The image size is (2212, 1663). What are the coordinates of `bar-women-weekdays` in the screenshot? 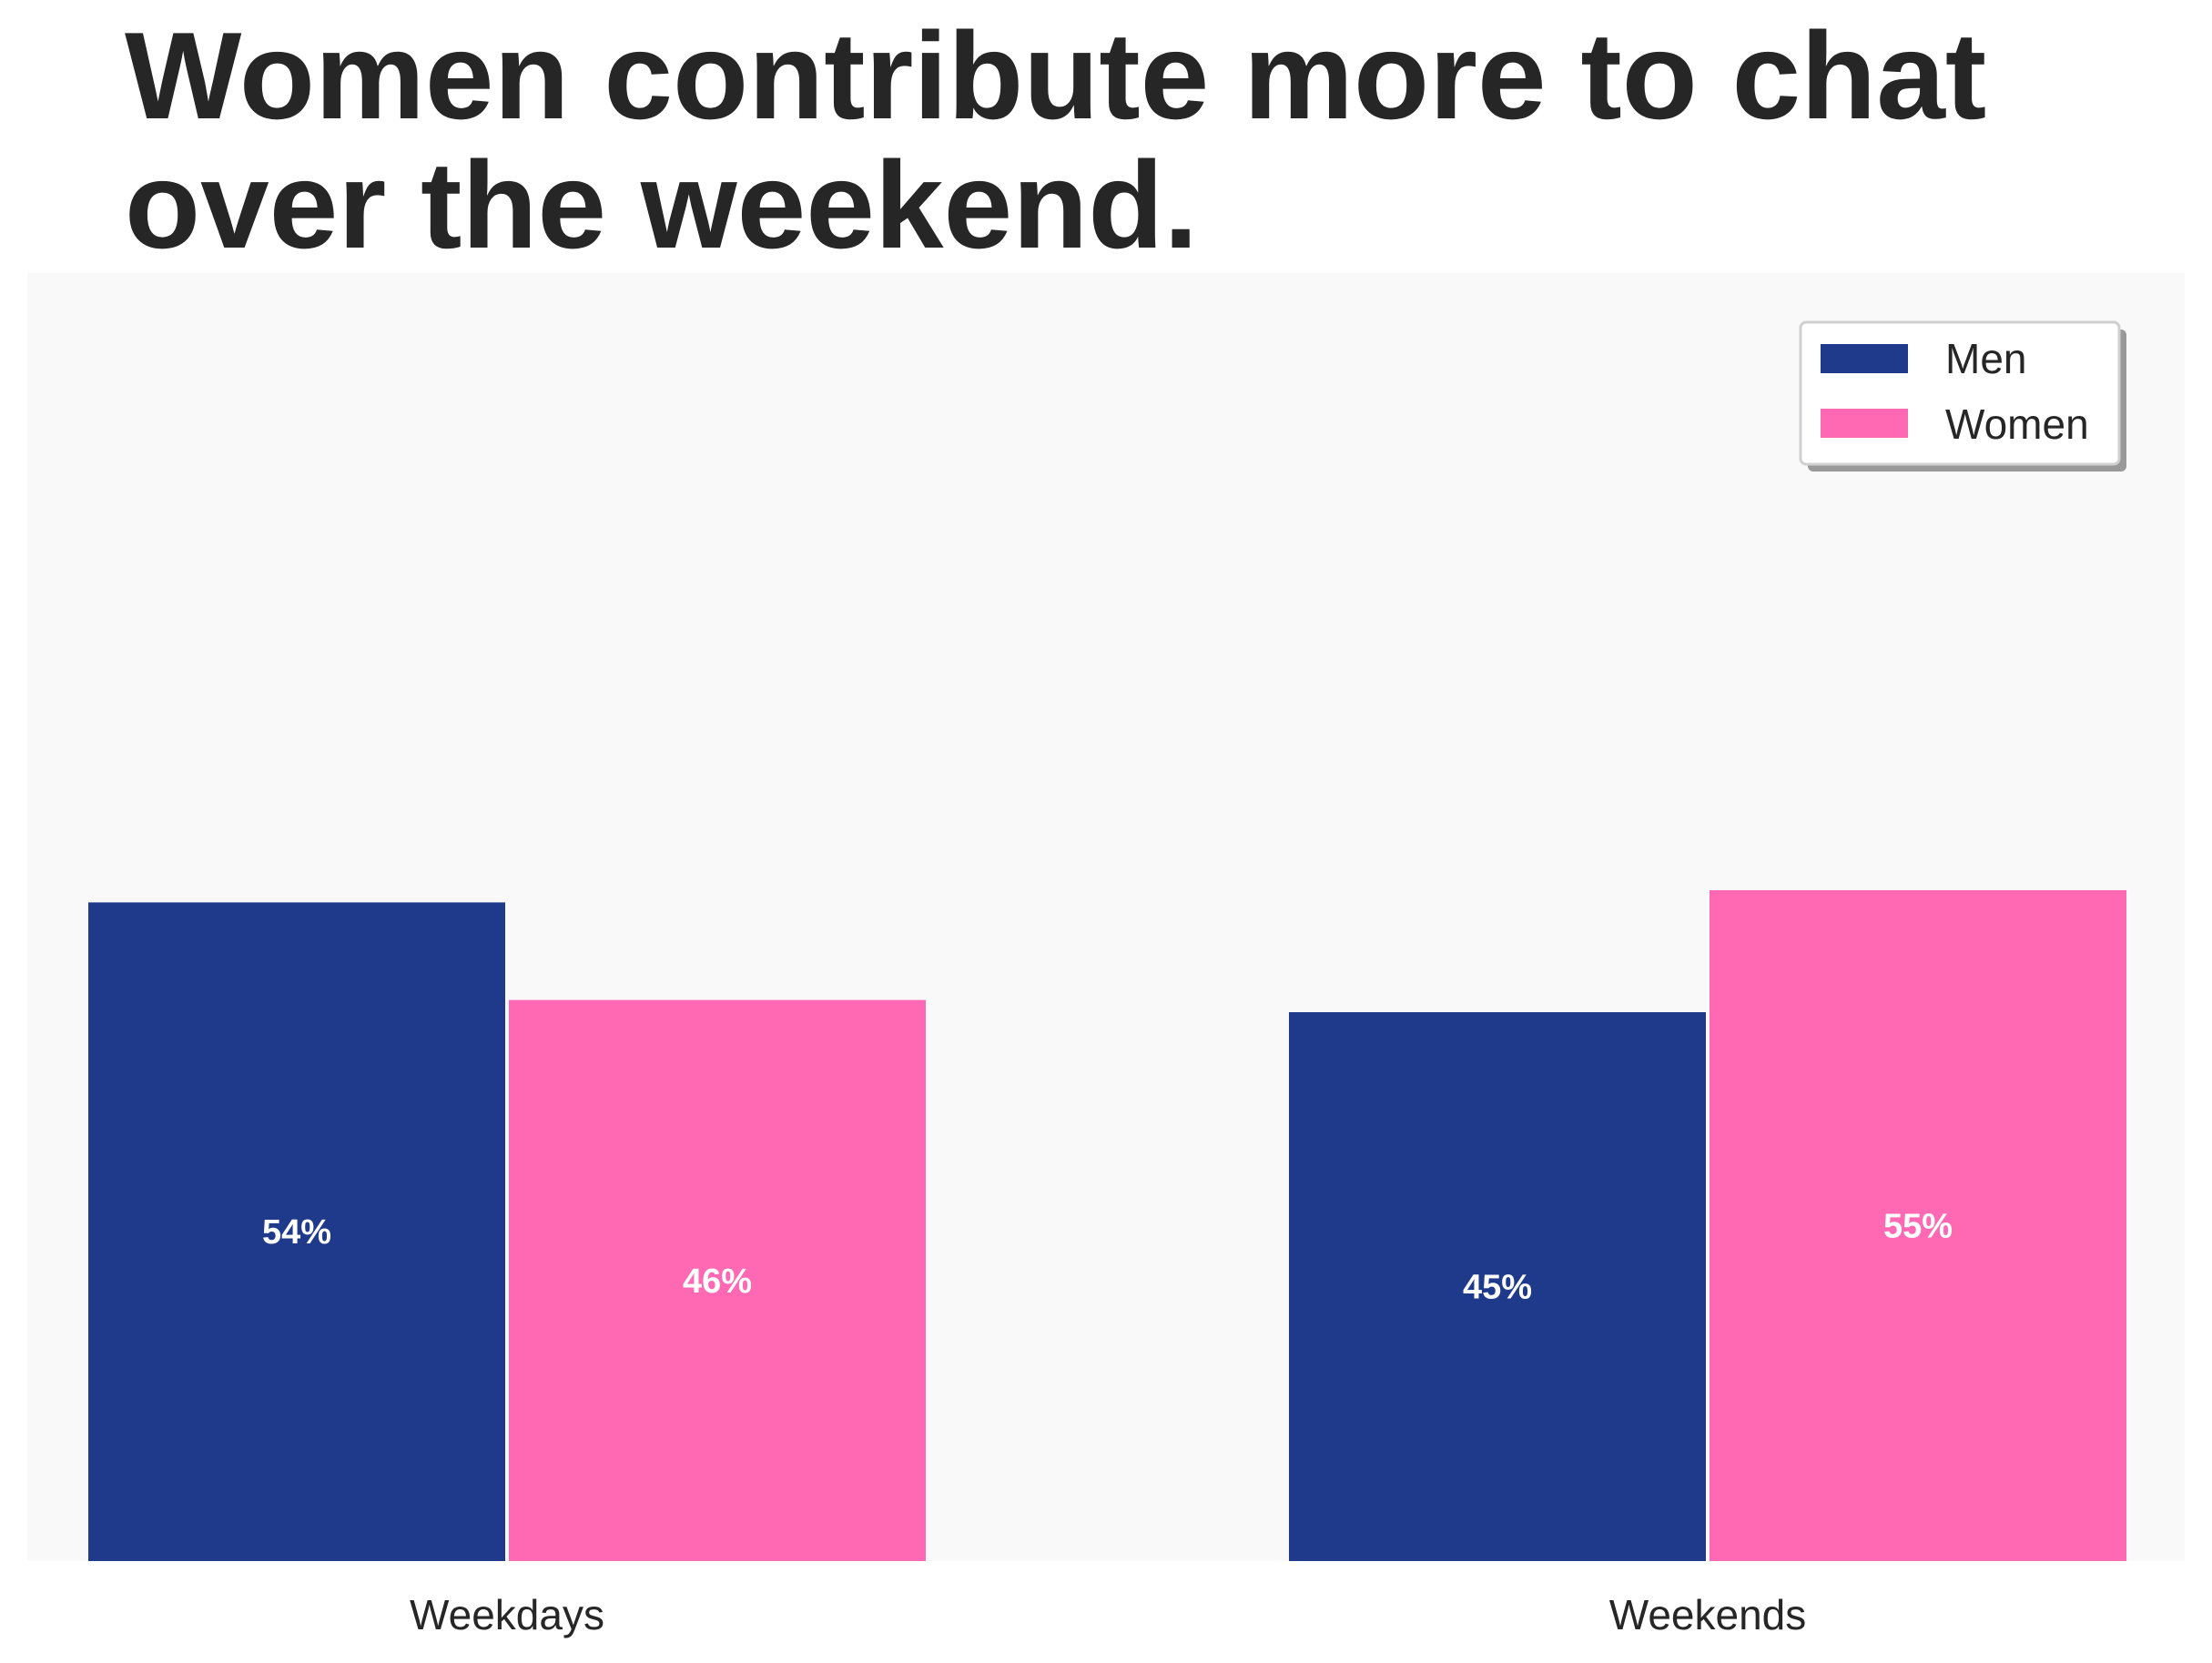 It's located at (717, 1280).